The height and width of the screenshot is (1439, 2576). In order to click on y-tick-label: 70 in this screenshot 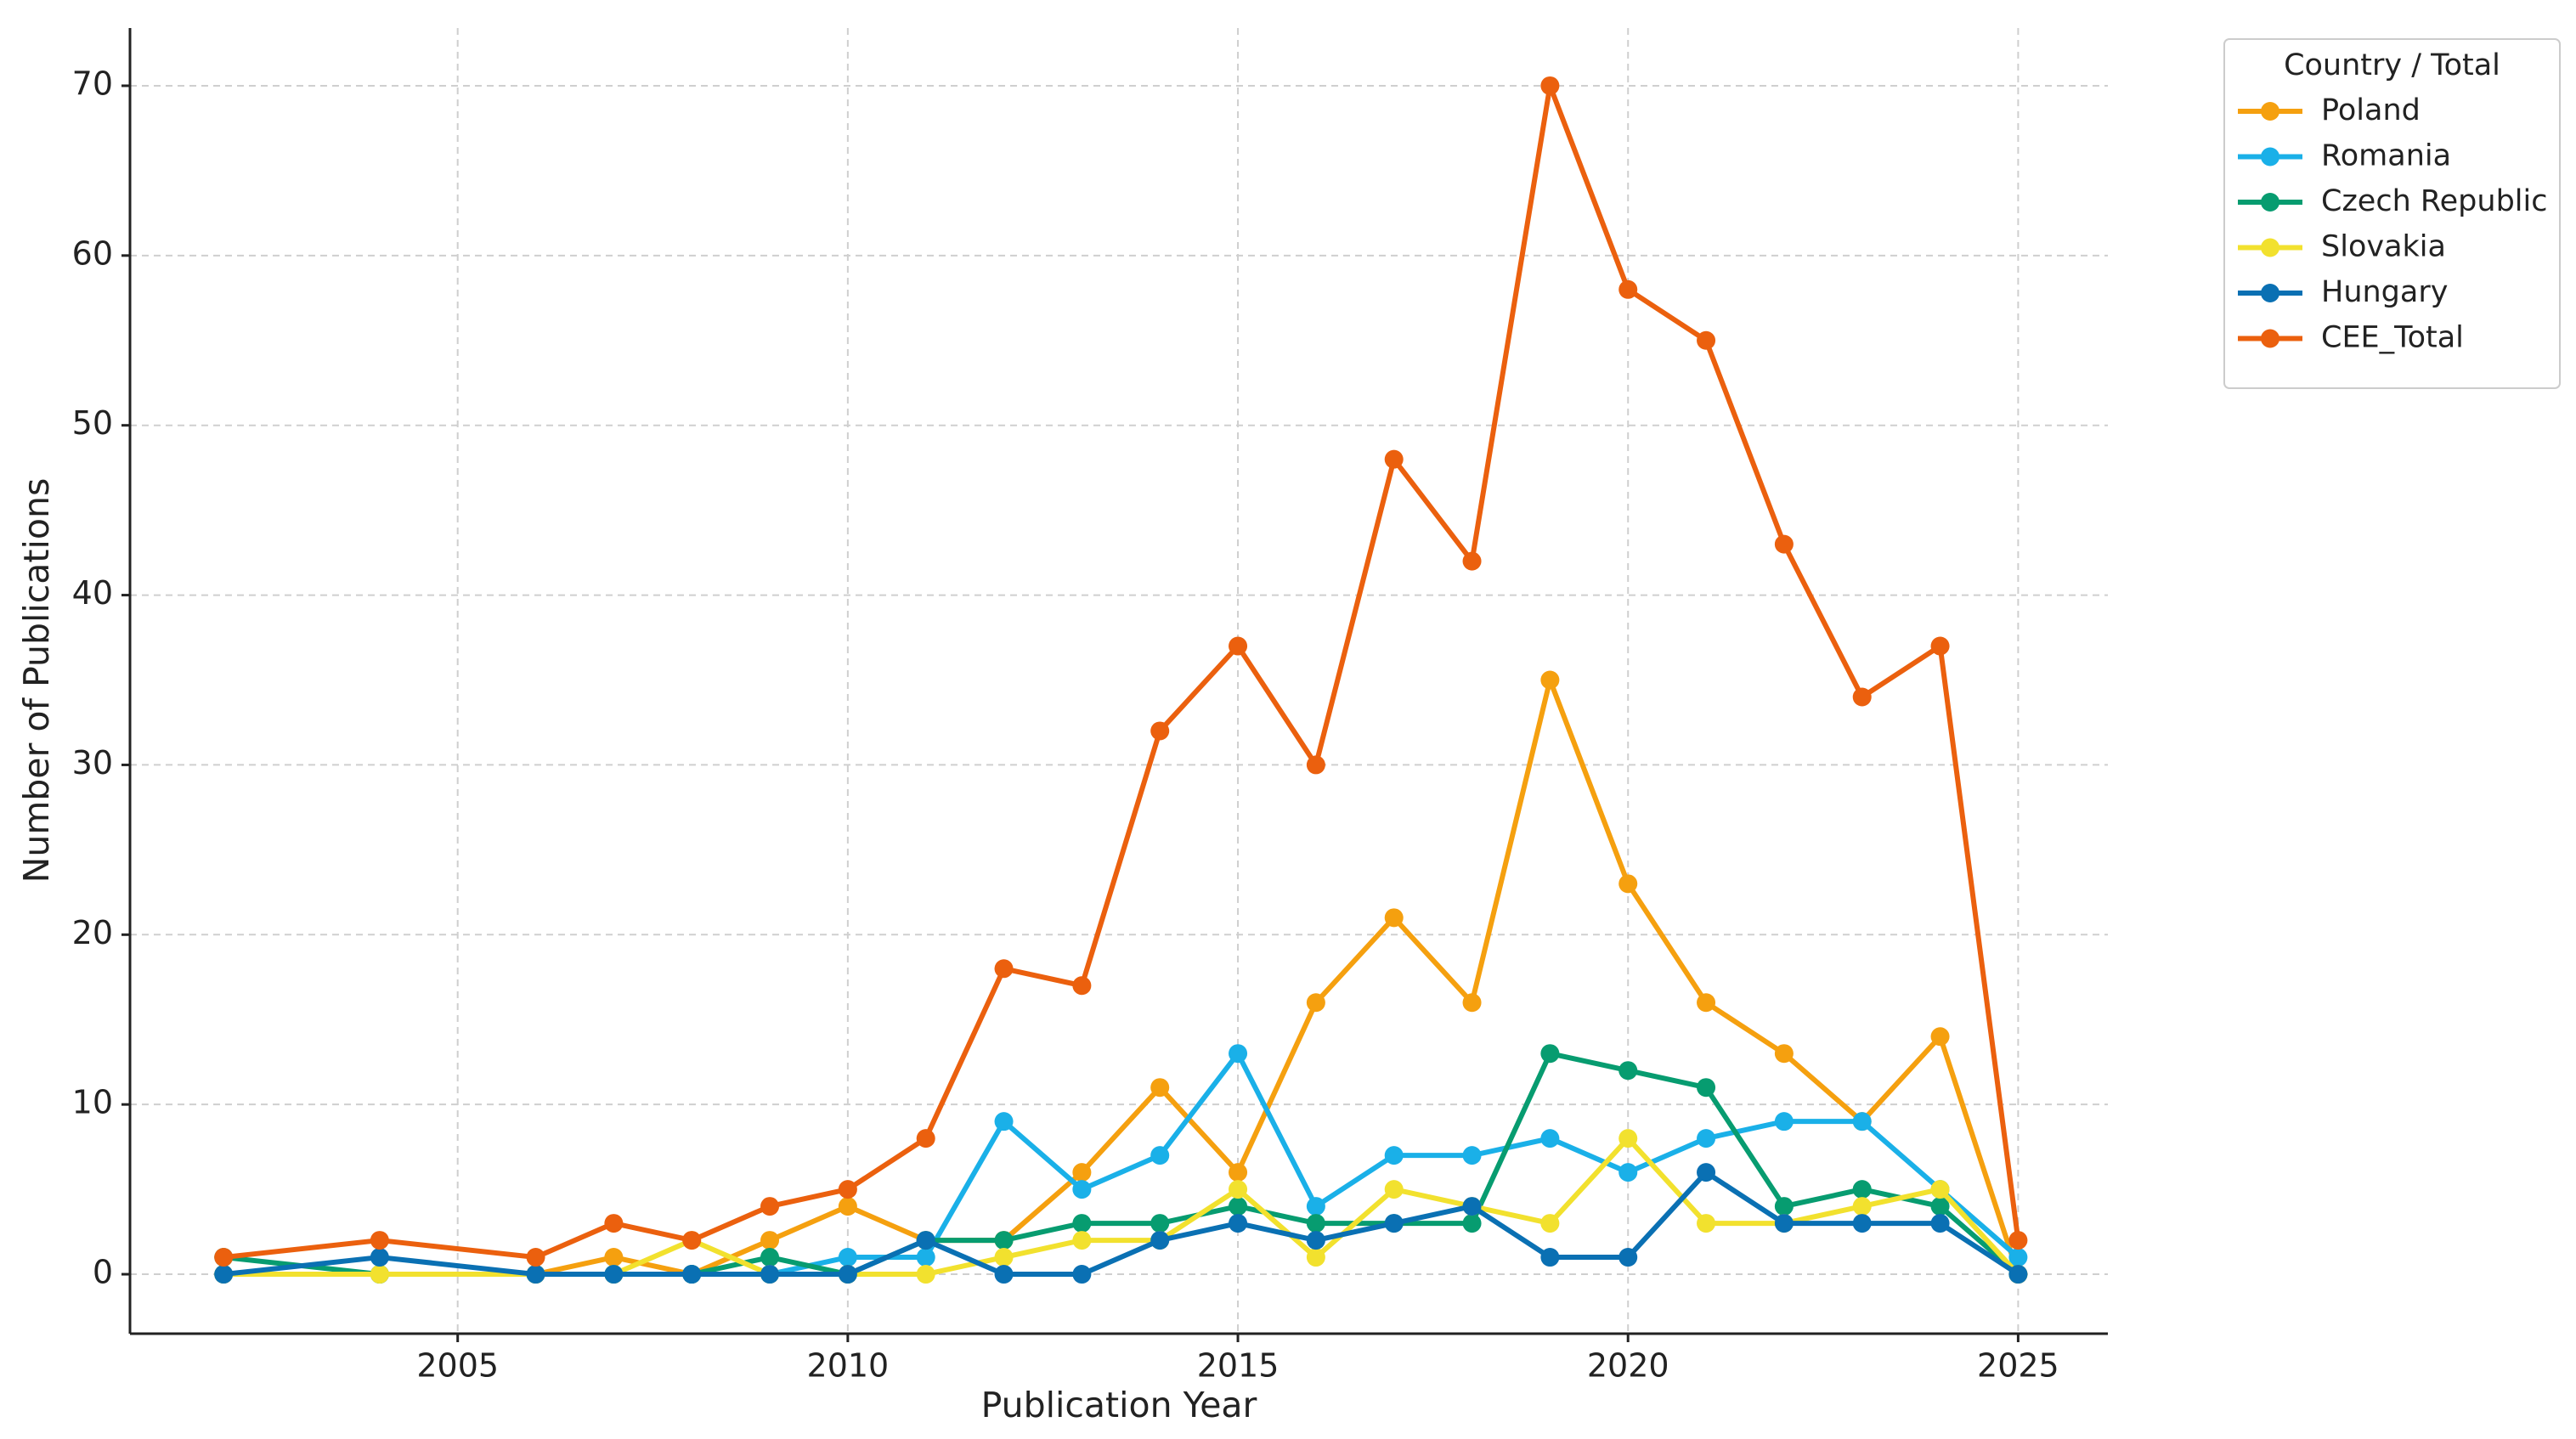, I will do `click(92, 83)`.